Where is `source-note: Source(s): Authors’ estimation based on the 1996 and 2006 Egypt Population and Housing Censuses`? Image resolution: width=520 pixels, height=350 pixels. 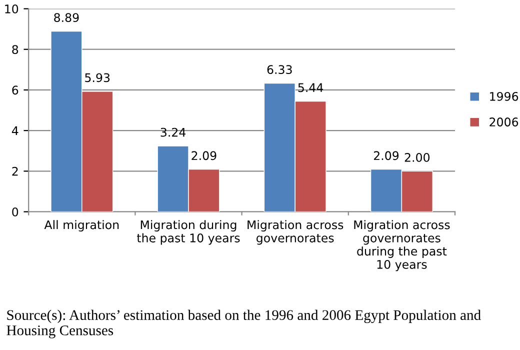 source-note: Source(s): Authors’ estimation based on the 1996 and 2006 Egypt Population and Housing Censuses is located at coordinates (243, 324).